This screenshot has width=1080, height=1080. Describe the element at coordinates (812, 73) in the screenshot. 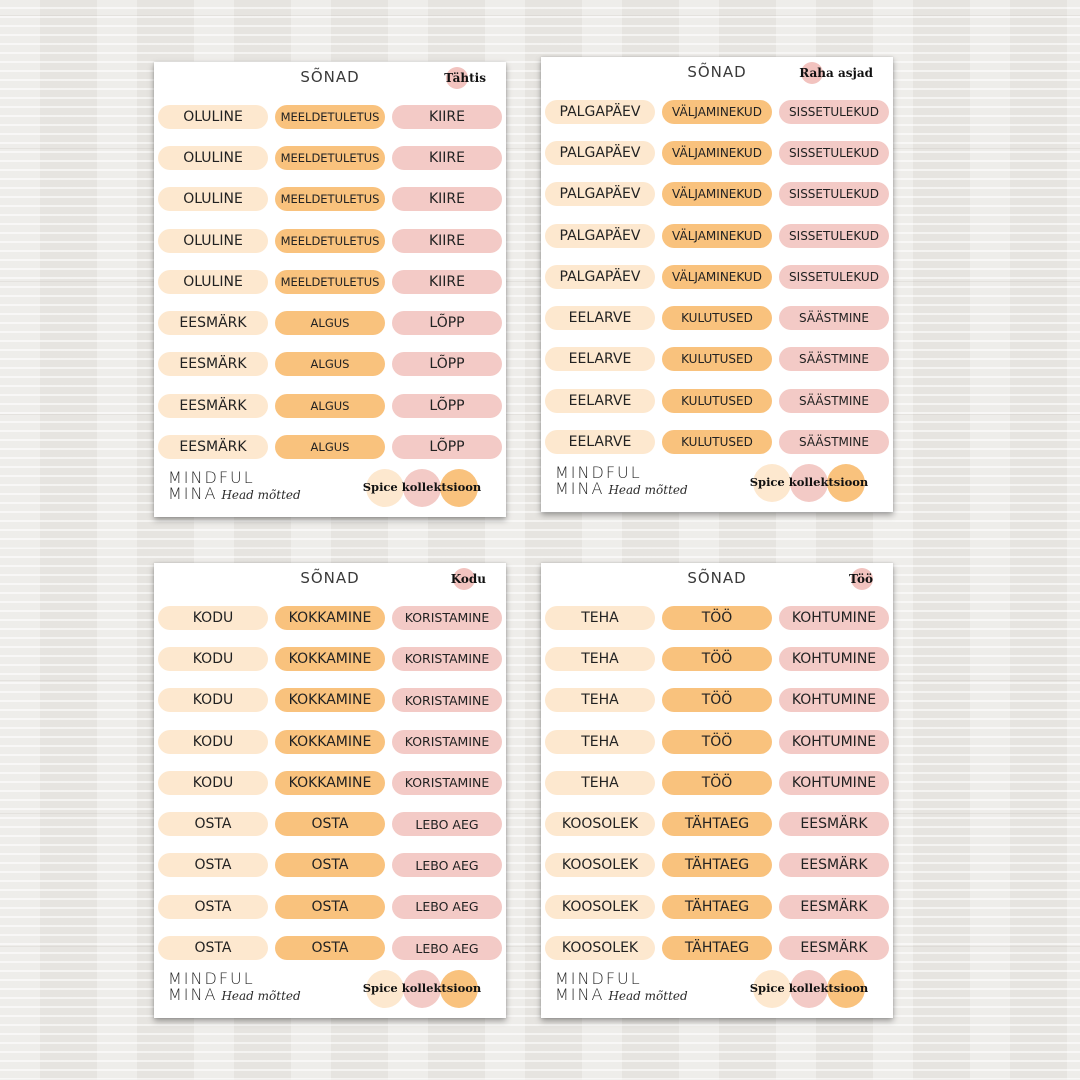

I see `tag-dot-icon` at that location.